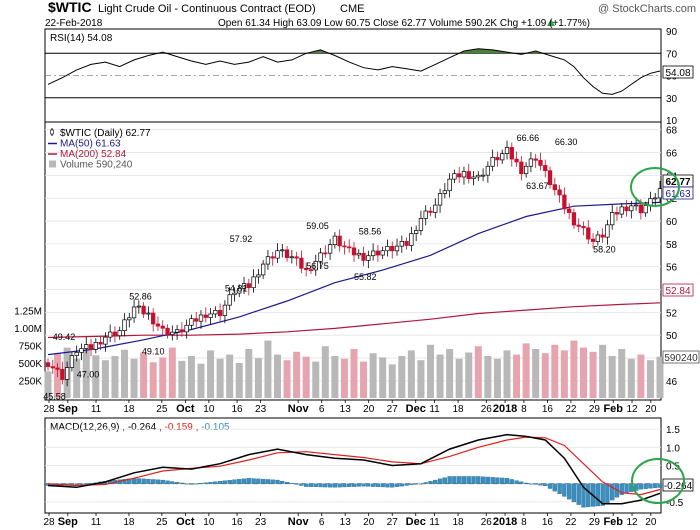 The image size is (700, 530). Describe the element at coordinates (74, 23) in the screenshot. I see `date-label: 22-Feb-2018` at that location.